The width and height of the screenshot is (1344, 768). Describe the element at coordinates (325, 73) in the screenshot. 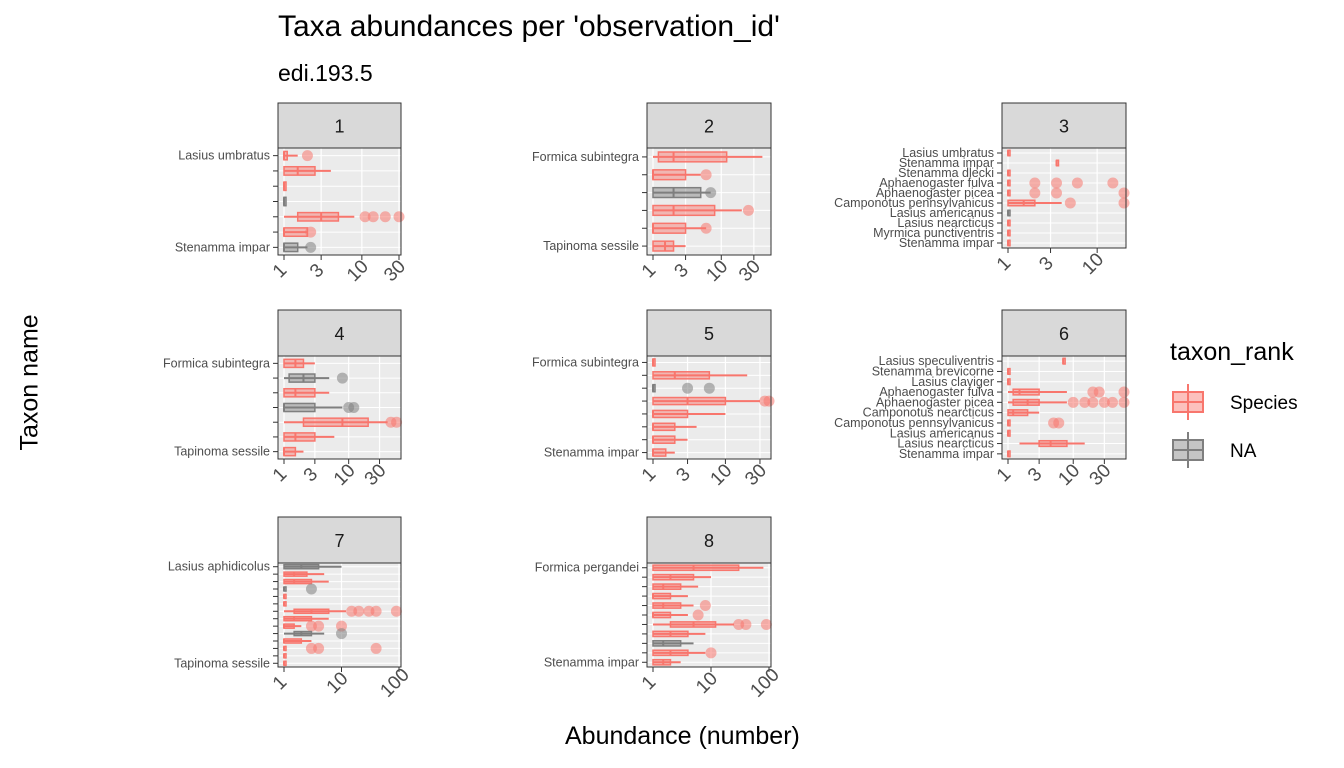

I see `chart-subtitle: edi.193.5` at that location.